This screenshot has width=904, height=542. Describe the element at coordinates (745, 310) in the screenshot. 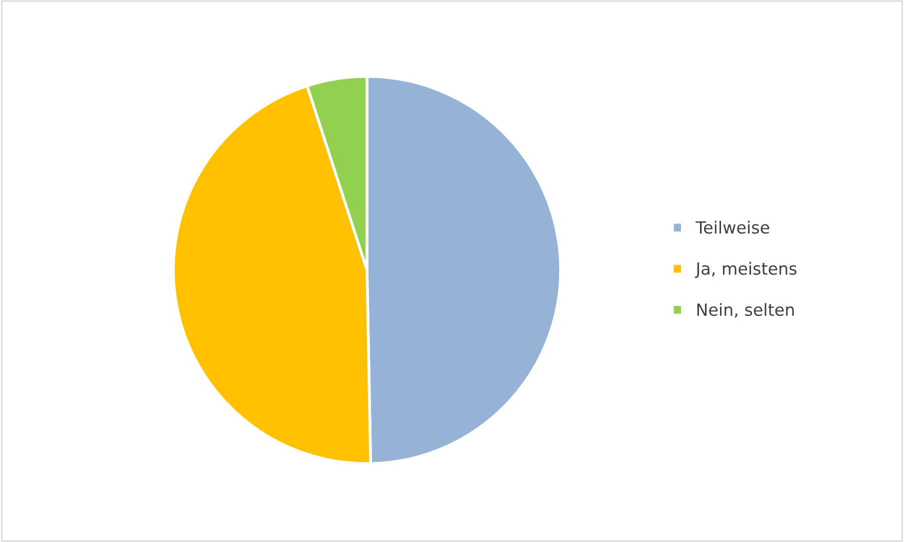

I see `legend-label: Nein, selten` at that location.